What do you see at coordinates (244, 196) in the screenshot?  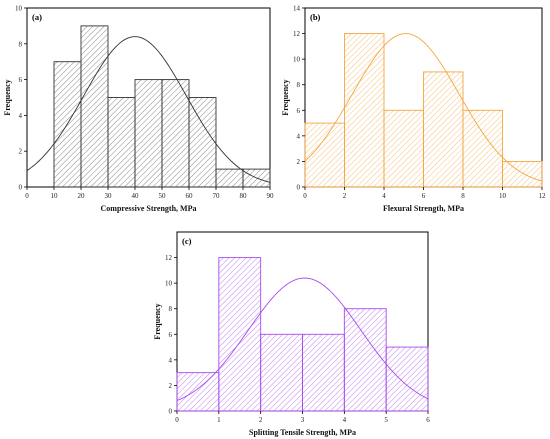 I see `x-tick-label: 80` at bounding box center [244, 196].